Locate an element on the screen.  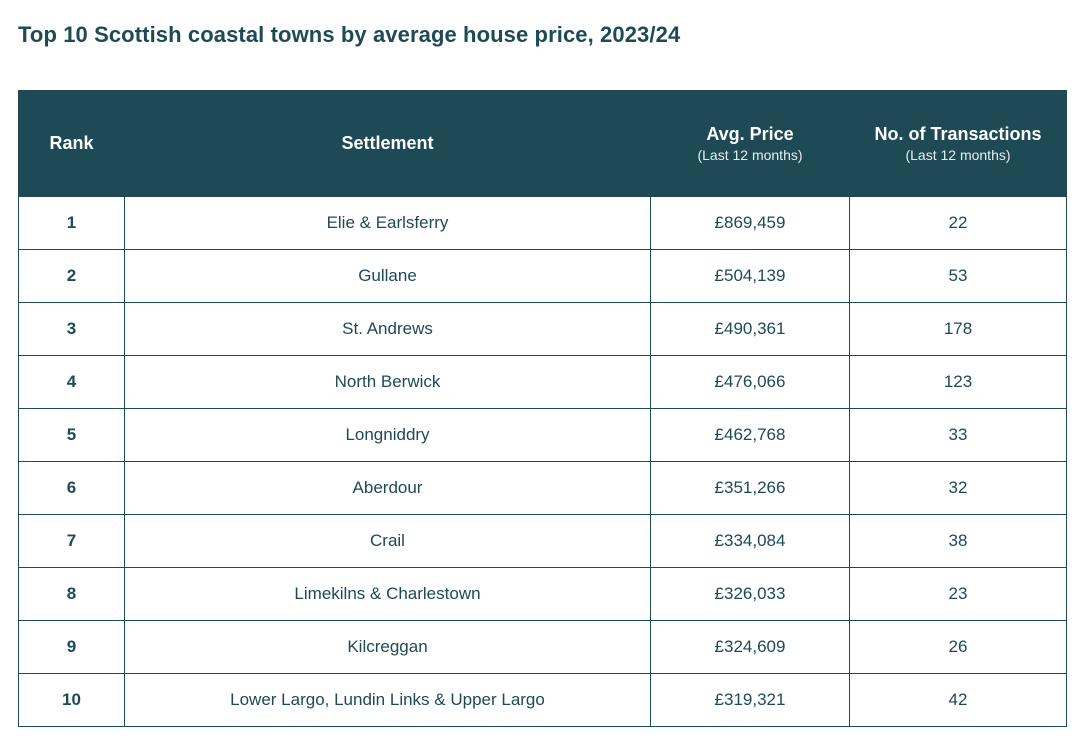
cell-rank: 5 is located at coordinates (71, 435).